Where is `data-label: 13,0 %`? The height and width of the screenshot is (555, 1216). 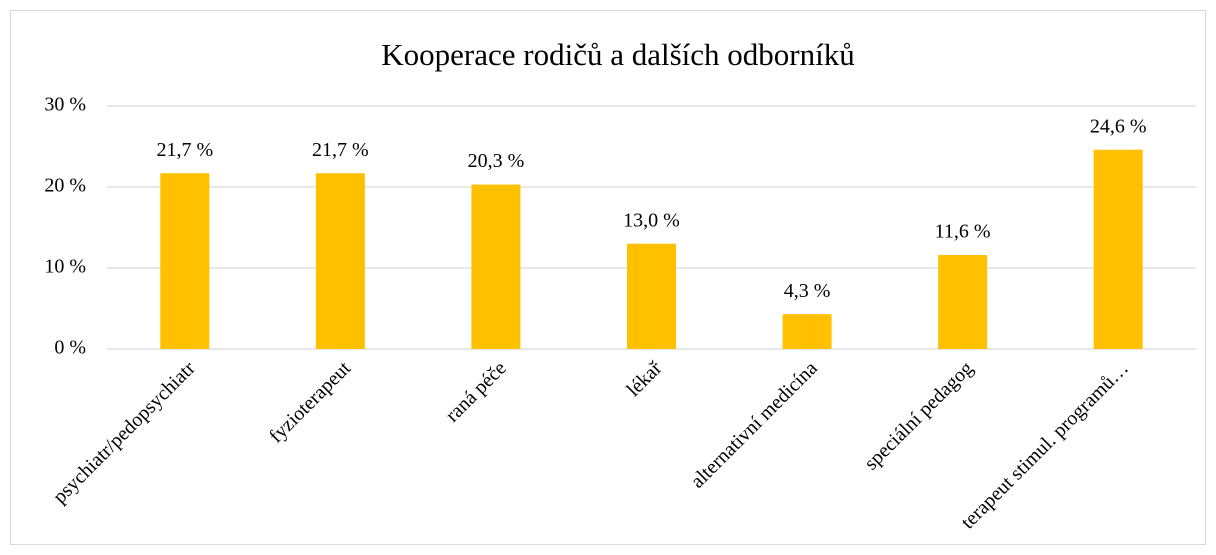
data-label: 13,0 % is located at coordinates (651, 220).